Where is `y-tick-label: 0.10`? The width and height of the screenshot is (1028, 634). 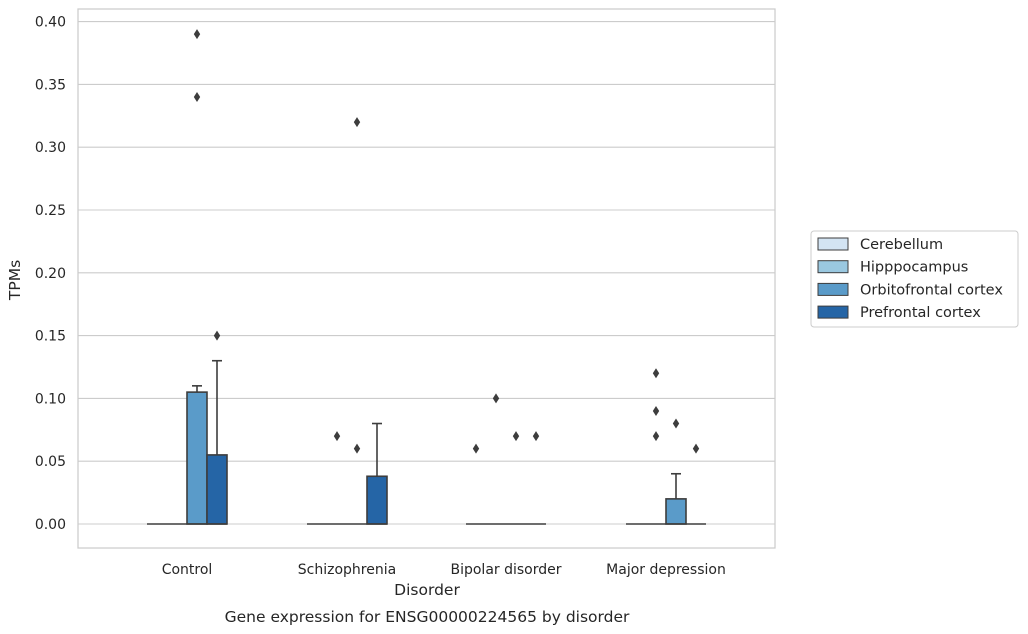
y-tick-label: 0.10 is located at coordinates (50, 399).